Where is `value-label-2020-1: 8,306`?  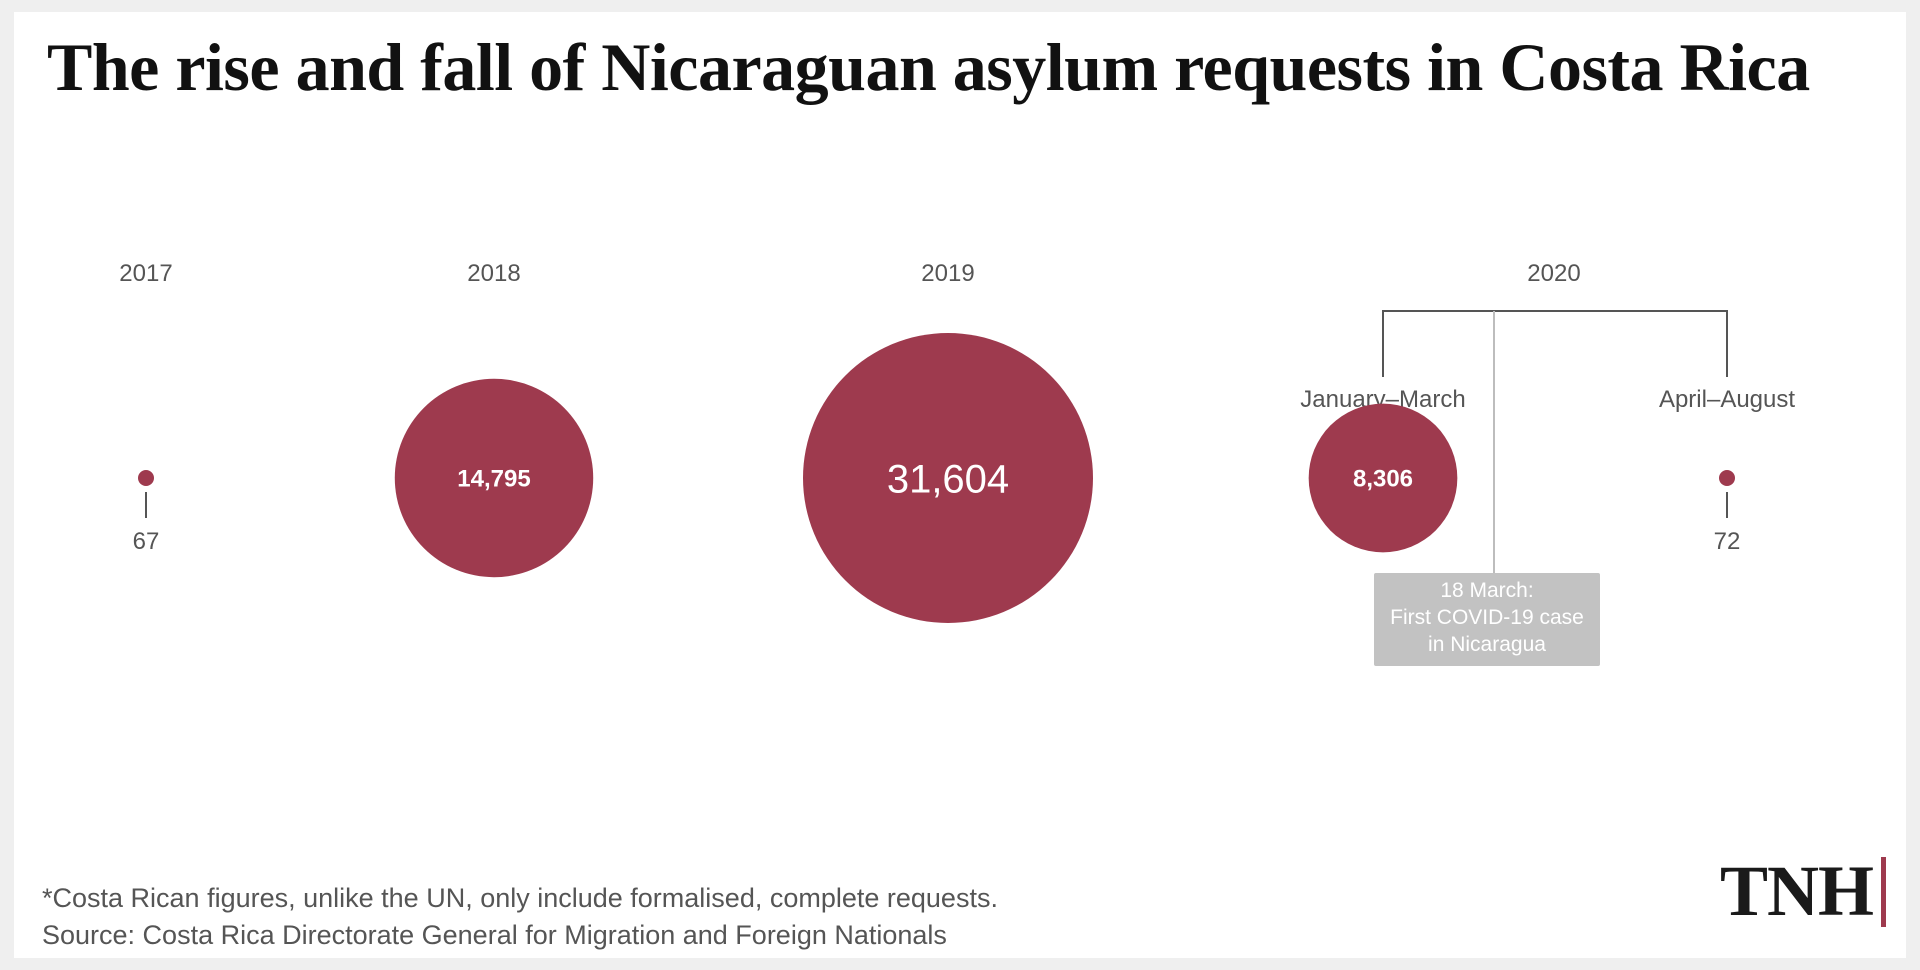 value-label-2020-1: 8,306 is located at coordinates (1383, 479).